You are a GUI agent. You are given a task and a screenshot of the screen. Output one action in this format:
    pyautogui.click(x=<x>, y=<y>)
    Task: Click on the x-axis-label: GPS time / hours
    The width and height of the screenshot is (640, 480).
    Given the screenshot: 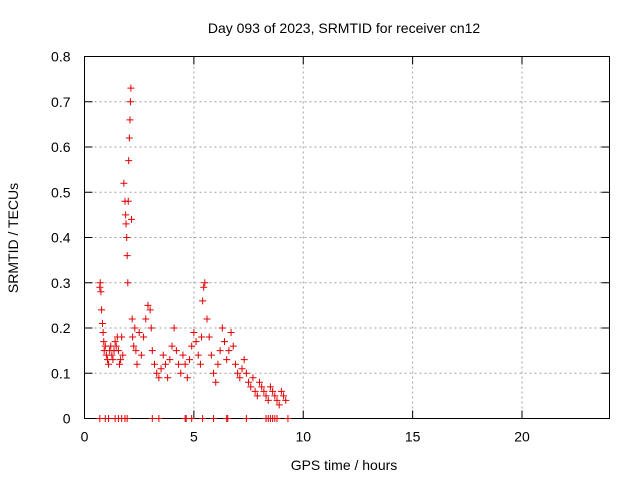 What is the action you would take?
    pyautogui.click(x=344, y=465)
    